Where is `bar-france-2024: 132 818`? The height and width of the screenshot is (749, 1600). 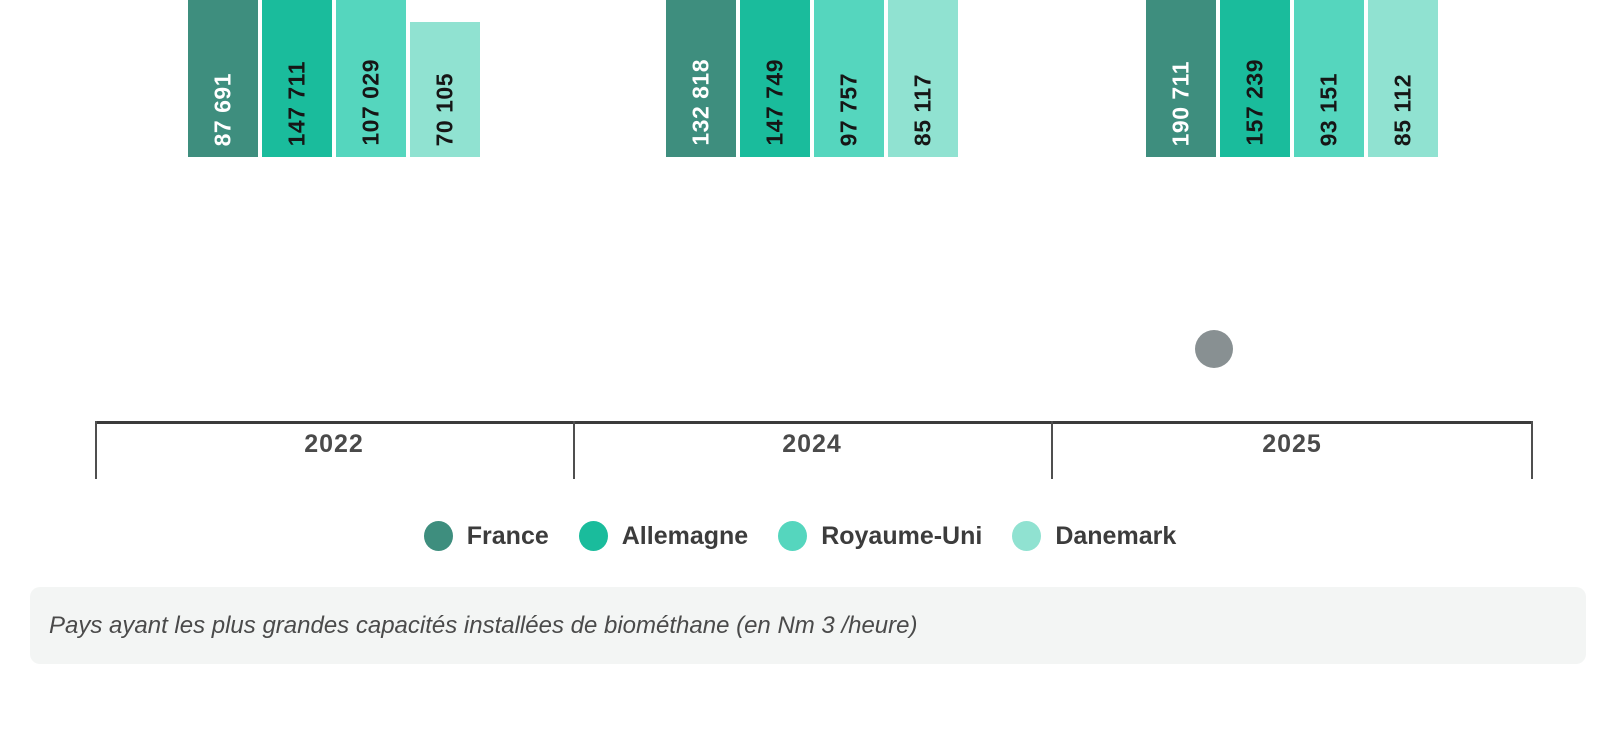 bar-france-2024: 132 818 is located at coordinates (701, 78).